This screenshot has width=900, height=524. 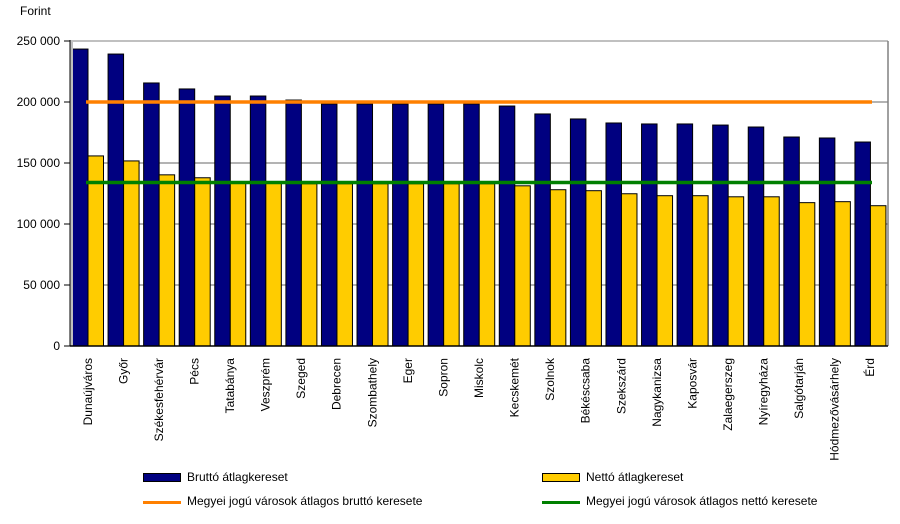 I want to click on x-category-label: Dunaújváros, so click(x=88, y=391).